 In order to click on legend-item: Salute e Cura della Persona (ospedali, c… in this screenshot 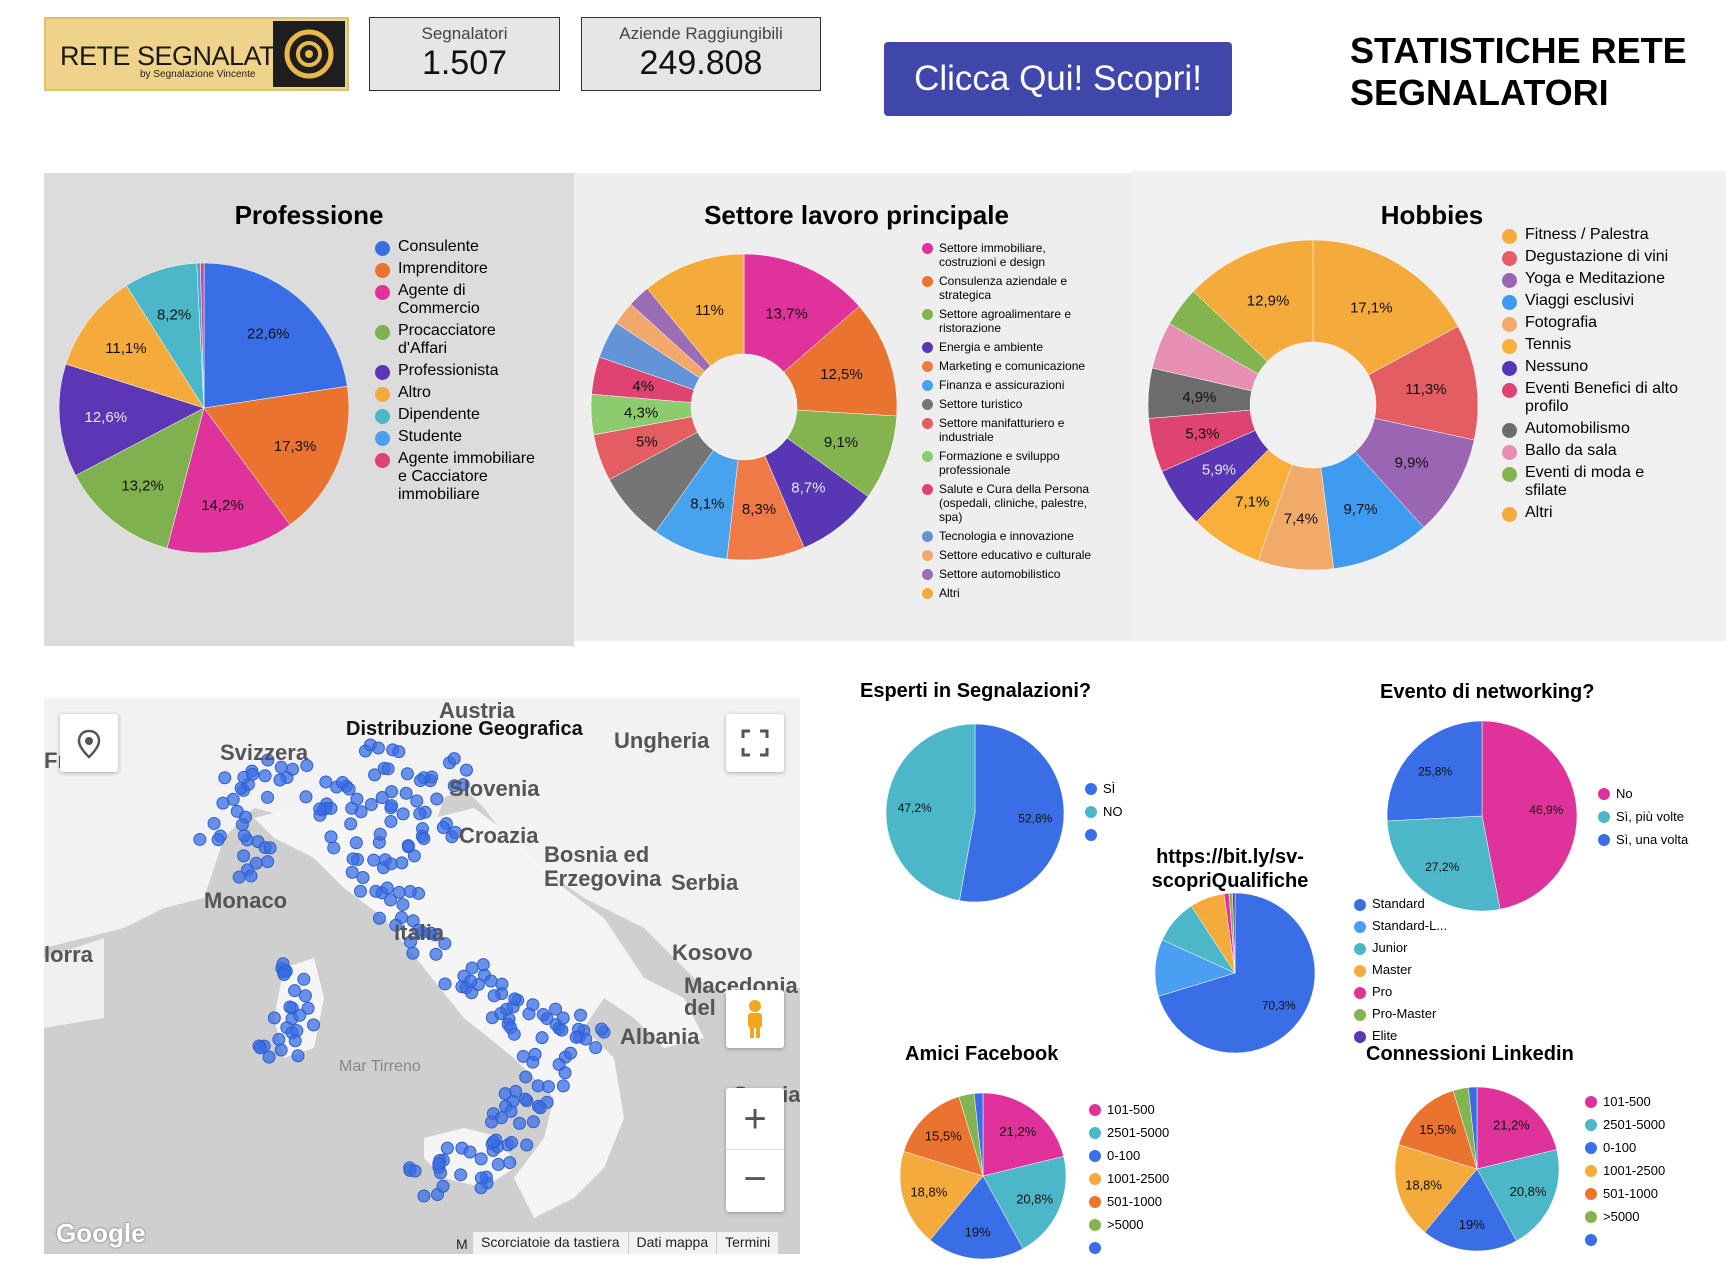, I will do `click(1007, 503)`.